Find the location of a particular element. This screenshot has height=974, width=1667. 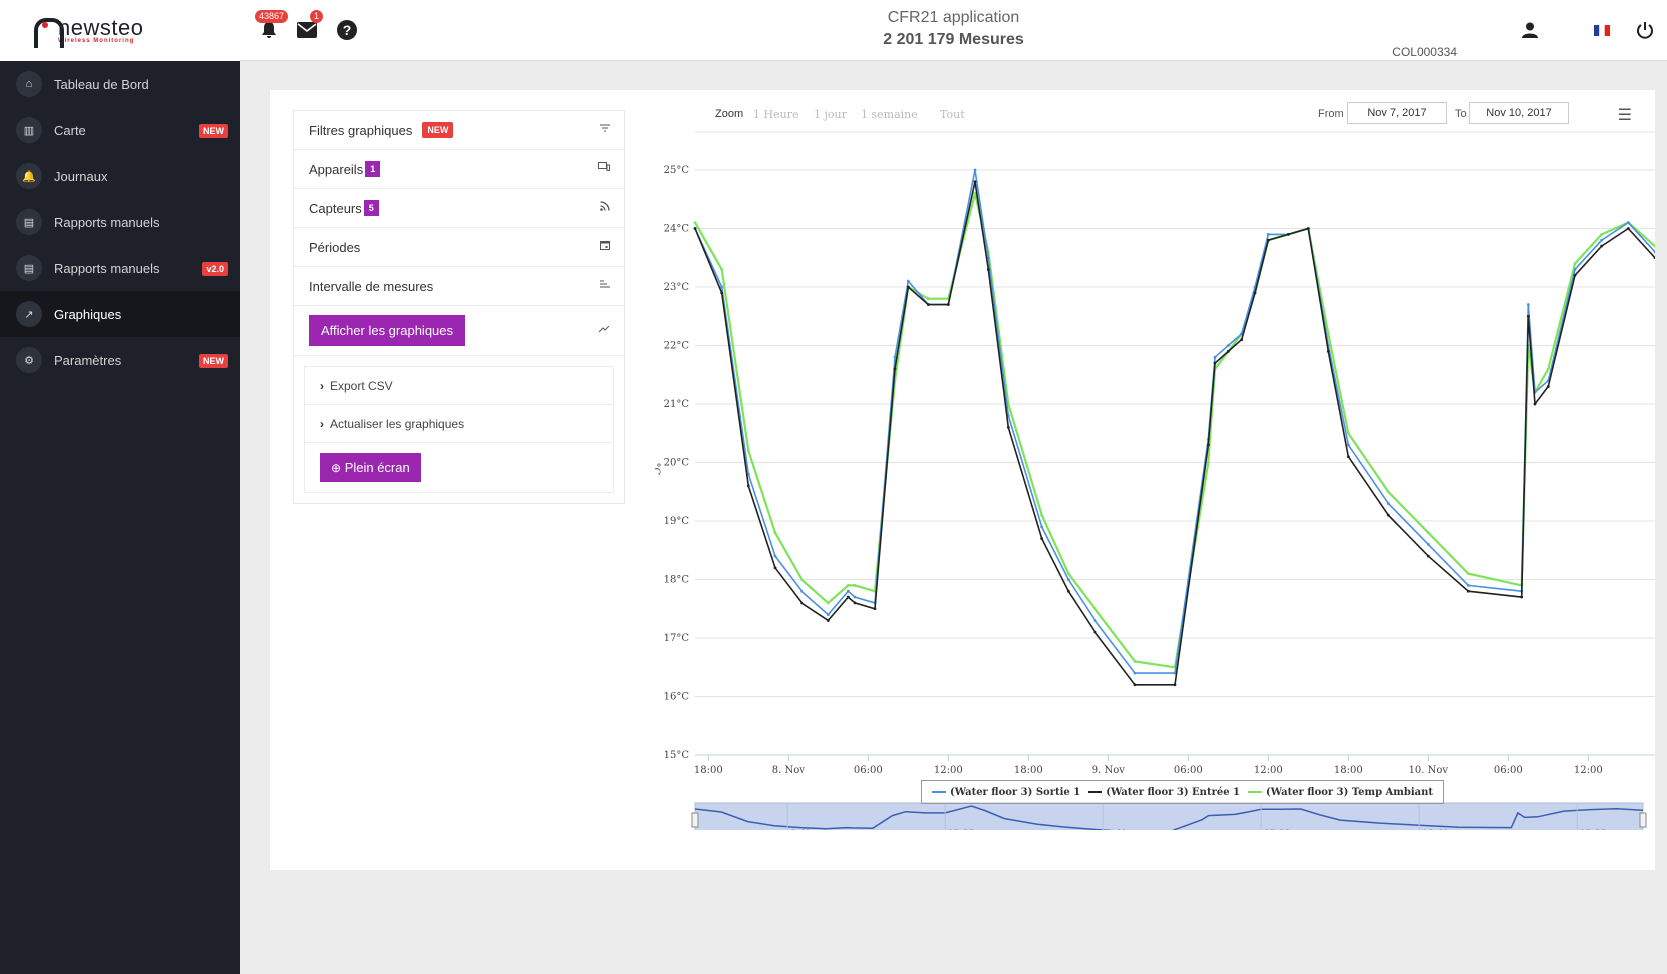

messages-envelope-icon: 1 is located at coordinates (309, 26).